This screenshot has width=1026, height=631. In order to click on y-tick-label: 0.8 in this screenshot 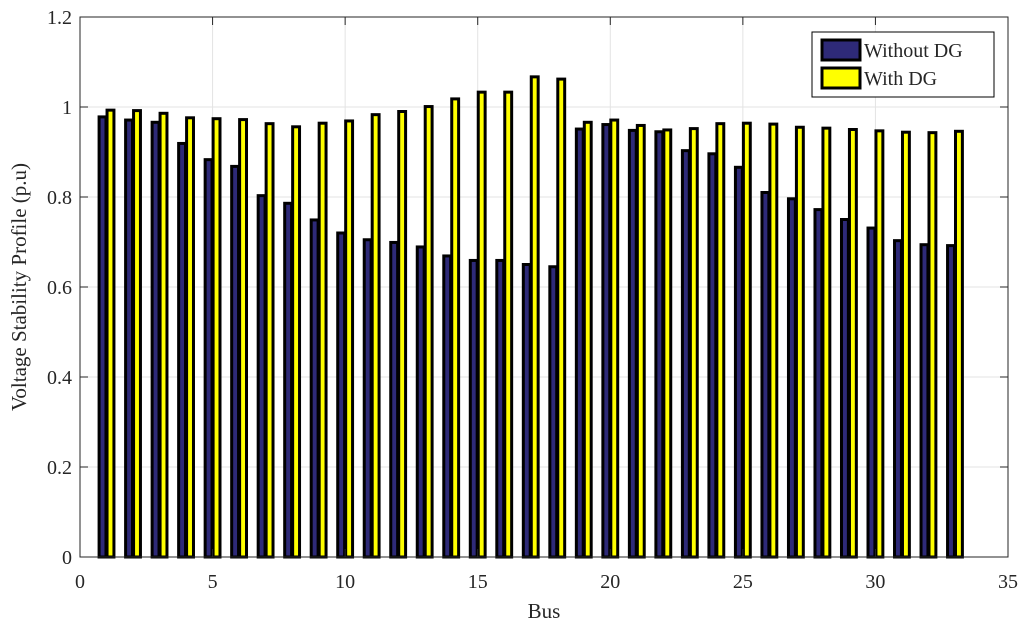, I will do `click(59, 198)`.